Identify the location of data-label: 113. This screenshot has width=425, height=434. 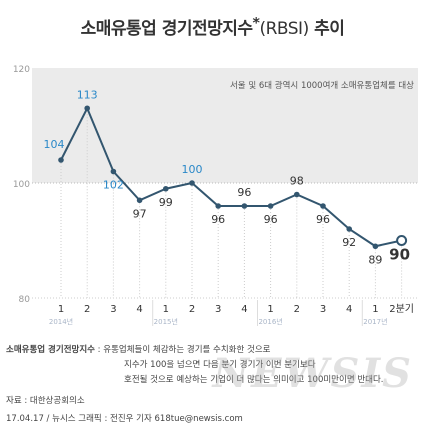
(87, 94).